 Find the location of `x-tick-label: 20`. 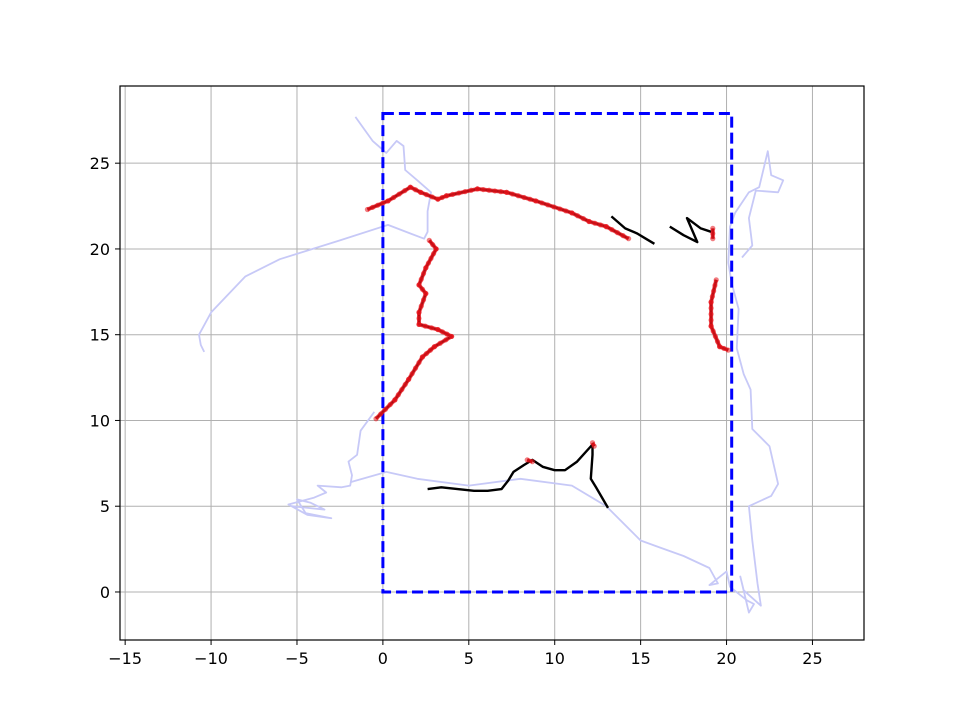

x-tick-label: 20 is located at coordinates (726, 658).